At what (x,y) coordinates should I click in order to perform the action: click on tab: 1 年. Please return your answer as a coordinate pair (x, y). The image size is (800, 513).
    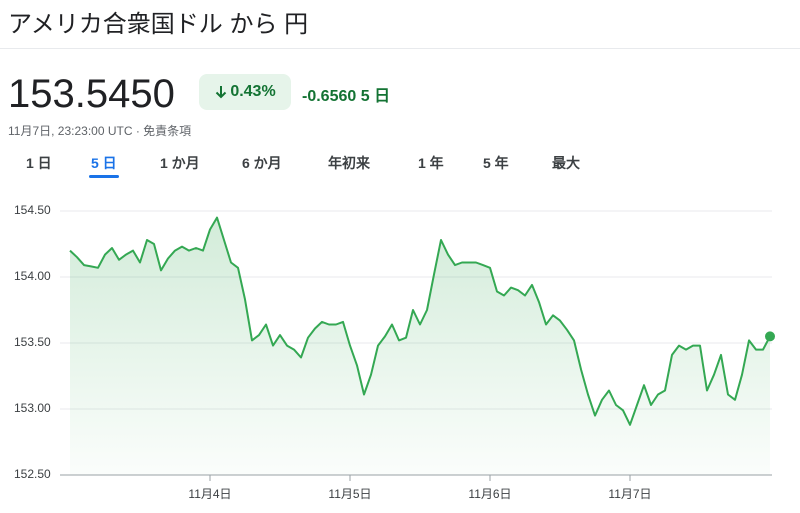
    Looking at the image, I should click on (431, 163).